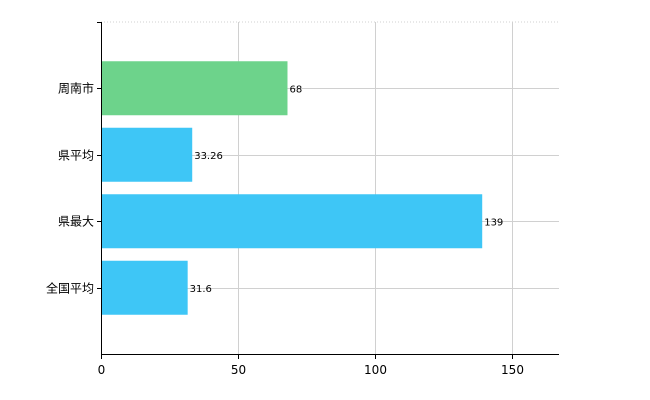  Describe the element at coordinates (70, 288) in the screenshot. I see `category-label-3: 全国平均` at that location.